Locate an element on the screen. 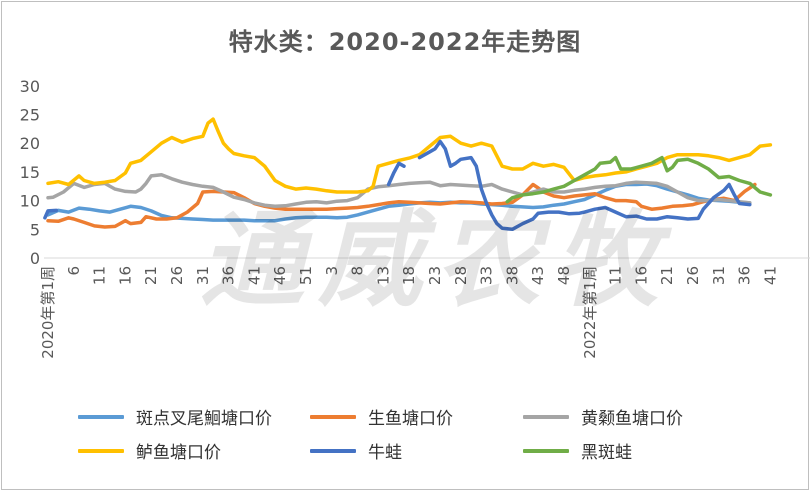 The height and width of the screenshot is (491, 810). y-tick-label: 0 is located at coordinates (35, 258).